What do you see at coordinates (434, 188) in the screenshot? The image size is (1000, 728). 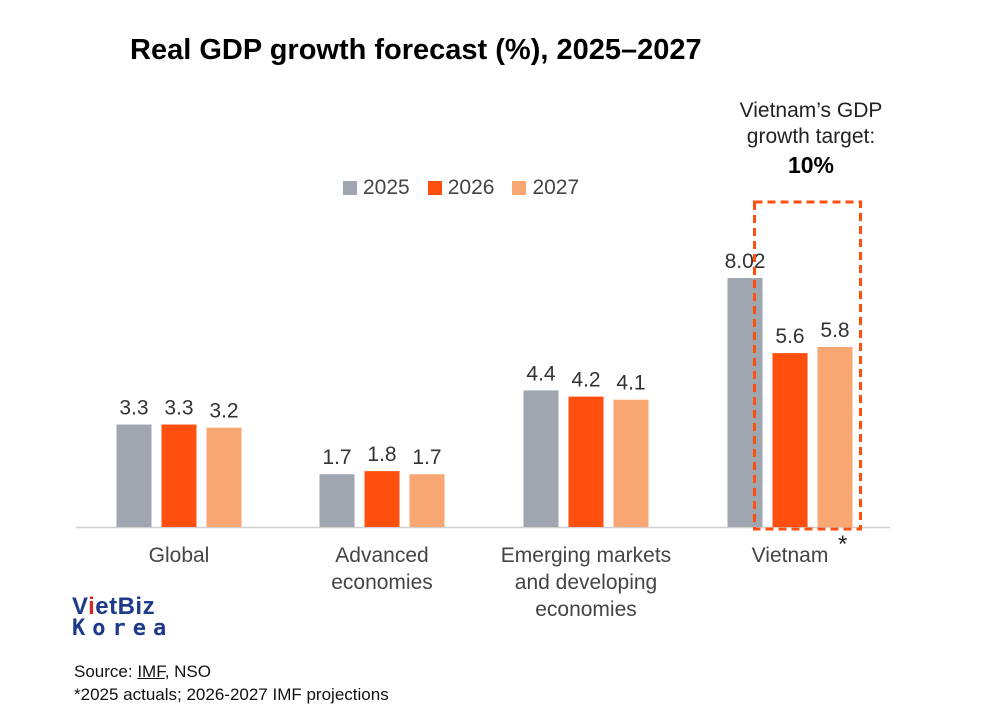 I see `legend-swatch-2026` at bounding box center [434, 188].